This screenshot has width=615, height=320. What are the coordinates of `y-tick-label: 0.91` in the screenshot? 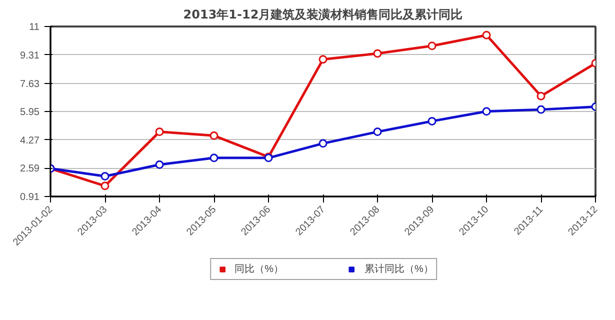 It's located at (30, 197).